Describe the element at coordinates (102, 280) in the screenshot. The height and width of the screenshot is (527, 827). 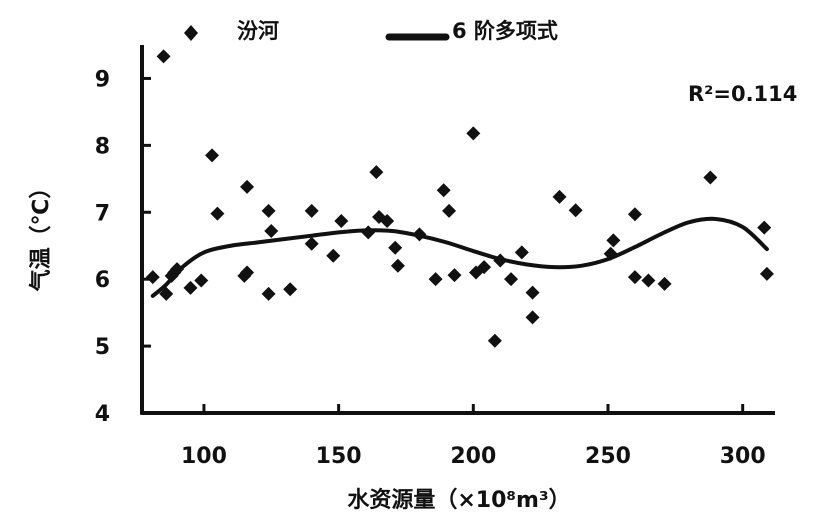
I see `y-tick-label: 6` at that location.